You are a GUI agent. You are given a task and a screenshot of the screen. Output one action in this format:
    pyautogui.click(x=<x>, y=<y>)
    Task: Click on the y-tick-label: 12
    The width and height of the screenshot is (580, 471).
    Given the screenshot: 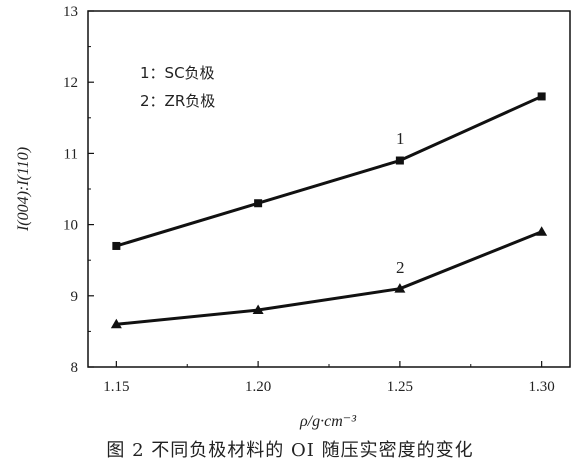 What is the action you would take?
    pyautogui.click(x=70, y=83)
    